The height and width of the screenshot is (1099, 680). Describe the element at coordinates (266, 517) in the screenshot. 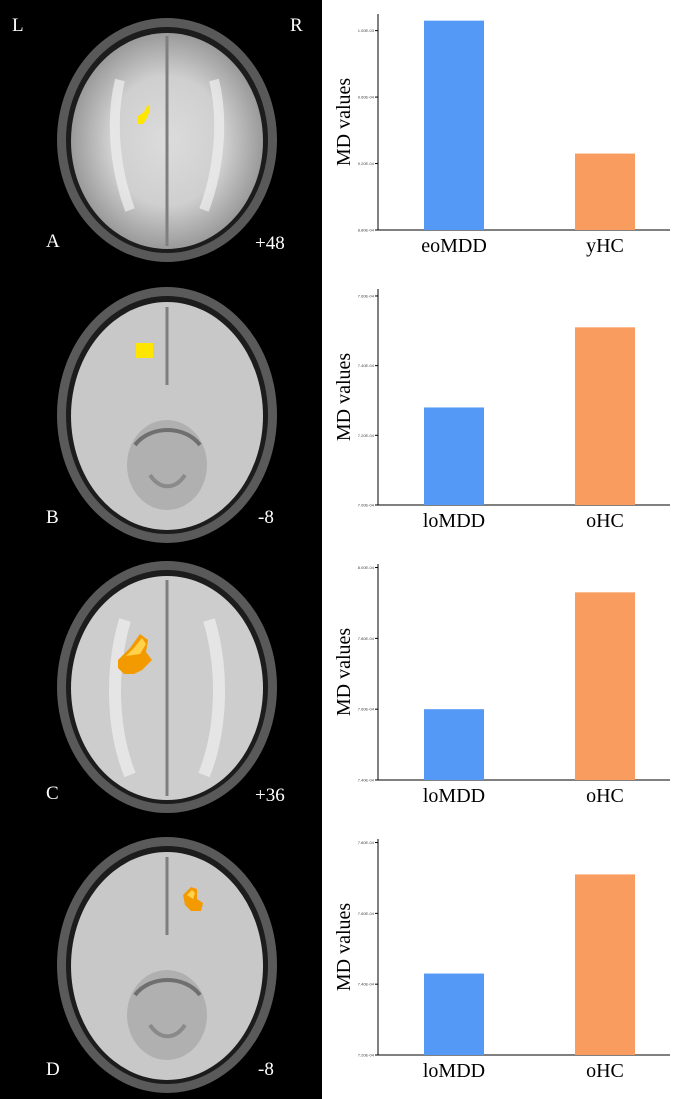

I see `panel-b-slice: -8` at that location.